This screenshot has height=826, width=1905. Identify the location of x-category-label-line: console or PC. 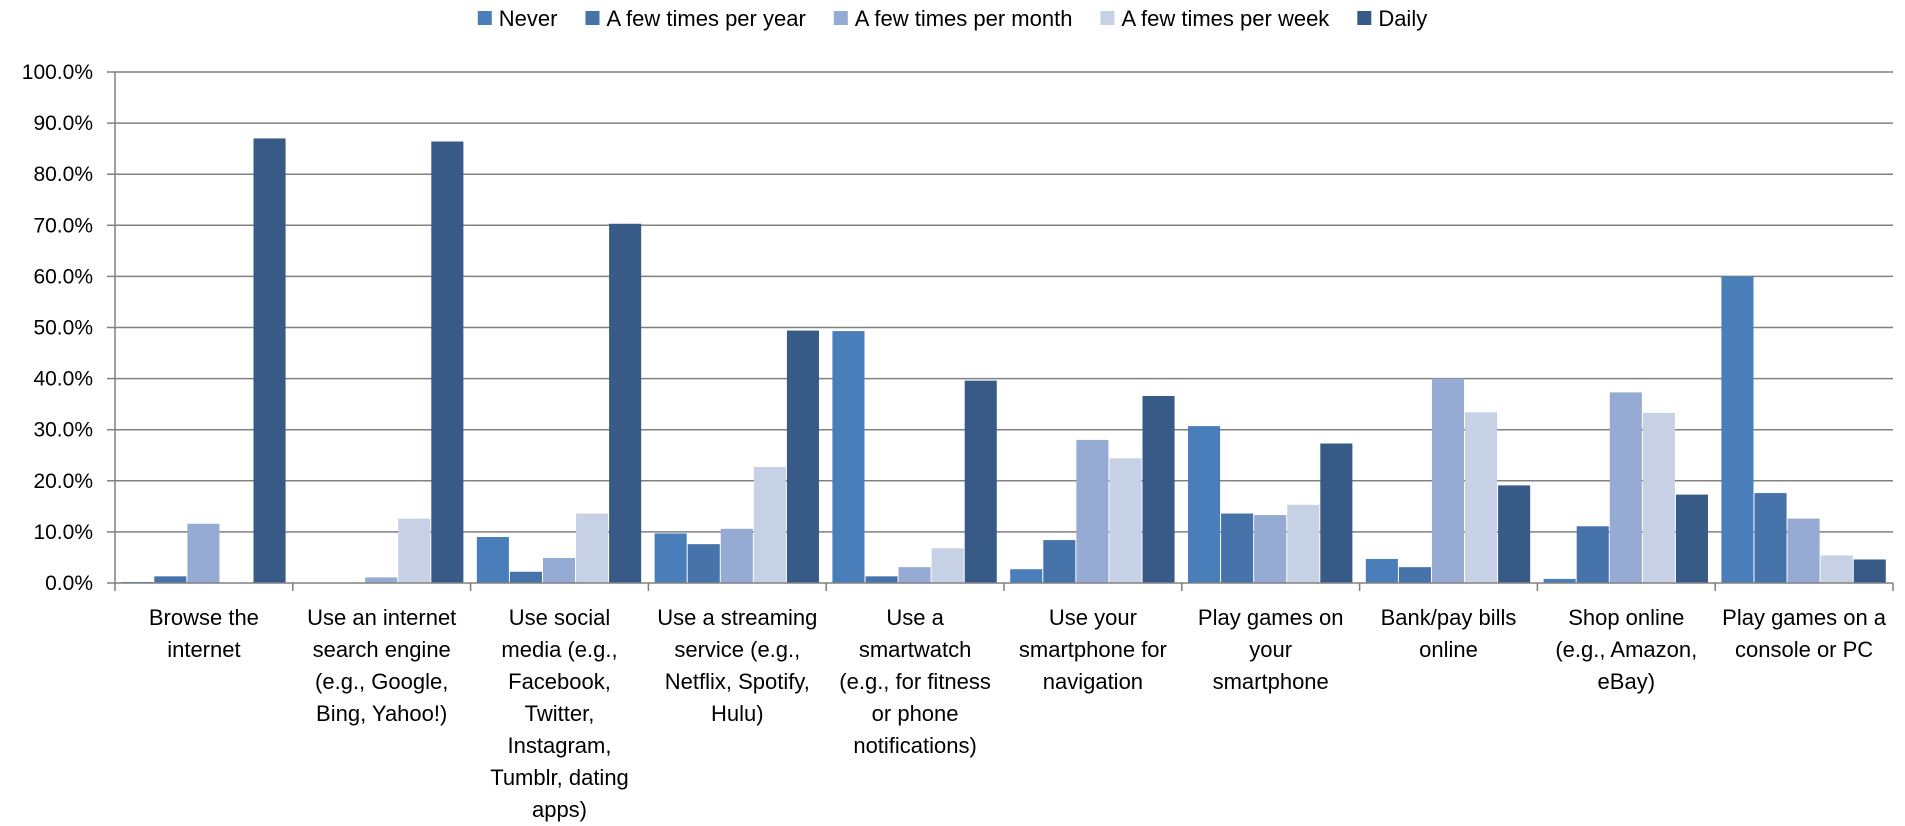
(1804, 649).